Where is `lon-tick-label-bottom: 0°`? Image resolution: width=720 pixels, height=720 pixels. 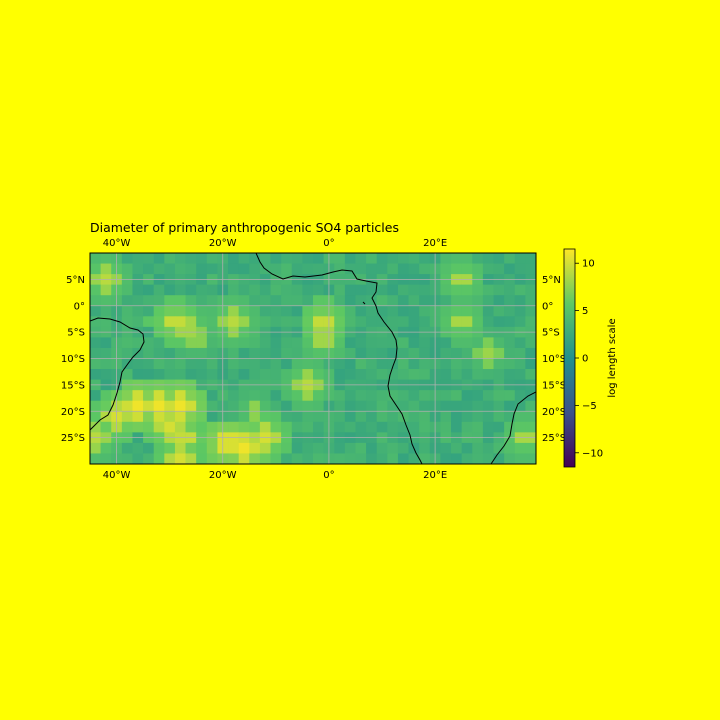 lon-tick-label-bottom: 0° is located at coordinates (328, 475).